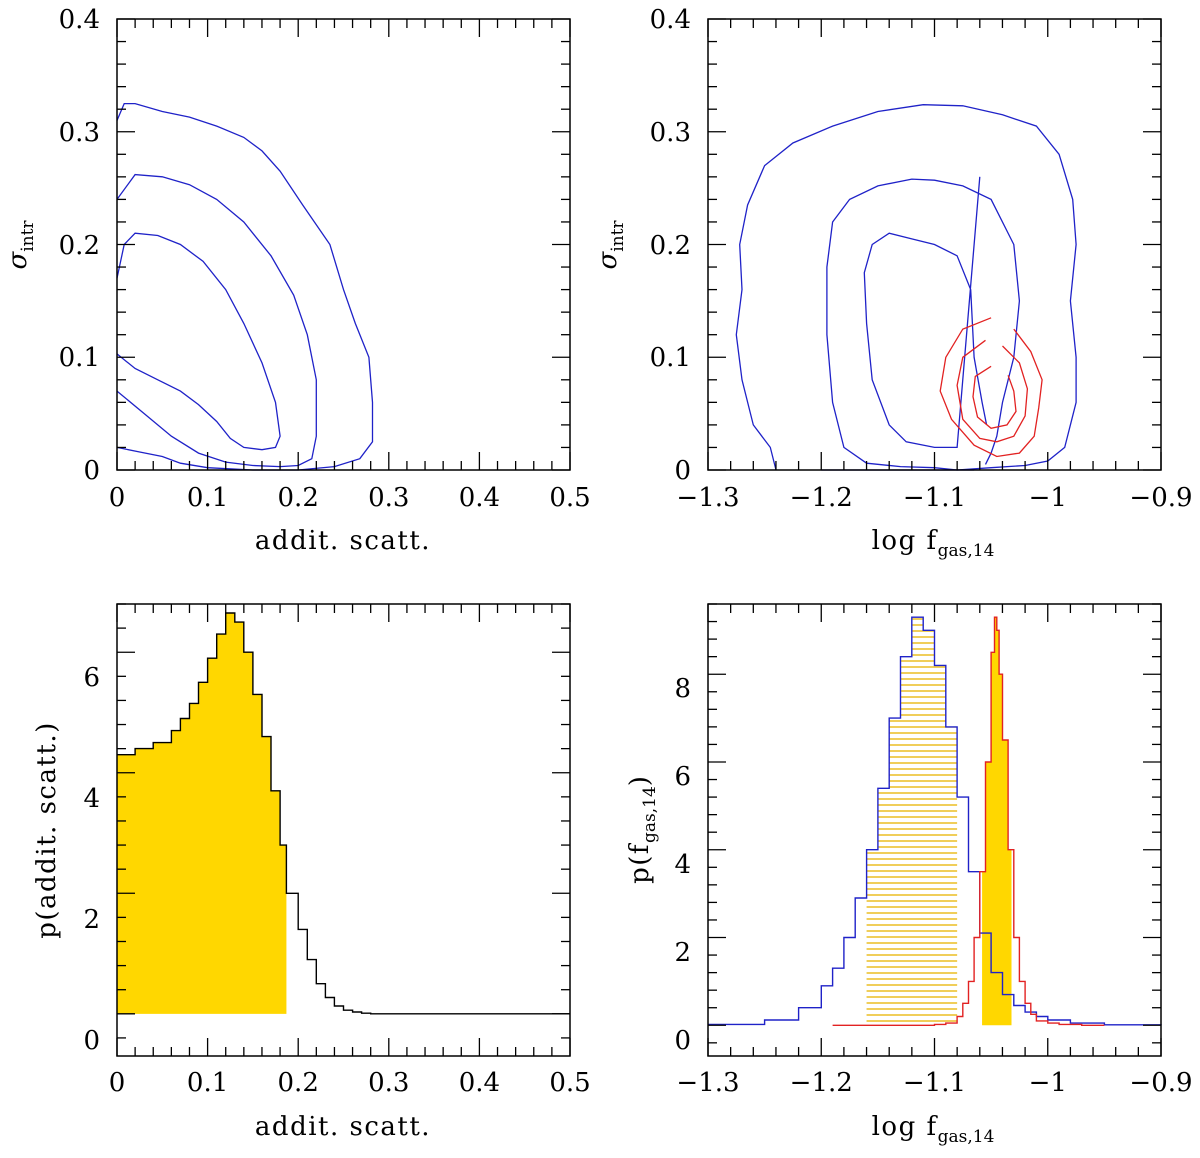 The image size is (1200, 1158). Describe the element at coordinates (618, 236) in the screenshot. I see `tr-ylabel-sub: intr` at that location.